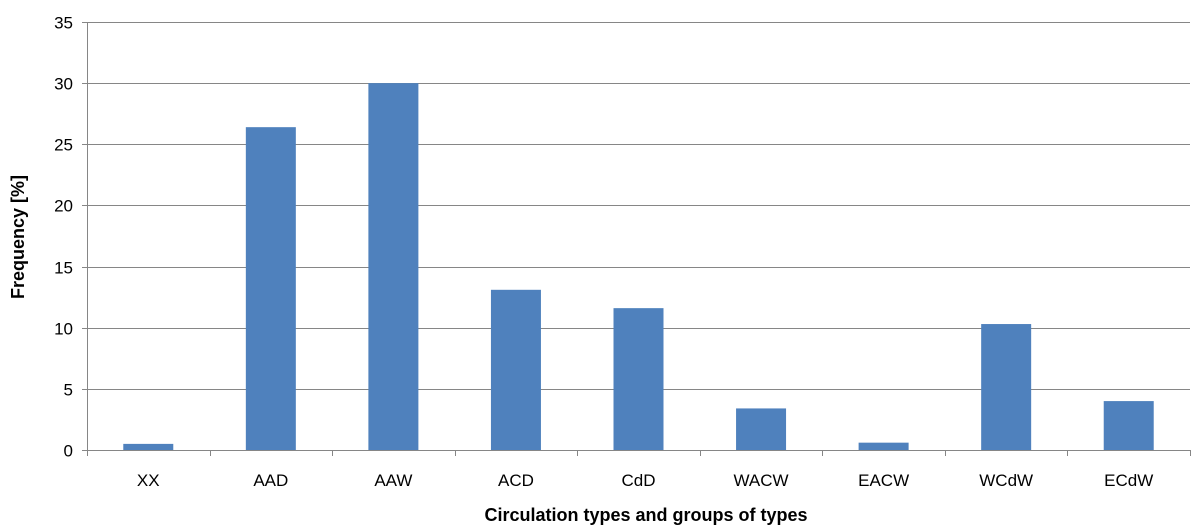  What do you see at coordinates (148, 480) in the screenshot?
I see `x-tick-label: XX` at bounding box center [148, 480].